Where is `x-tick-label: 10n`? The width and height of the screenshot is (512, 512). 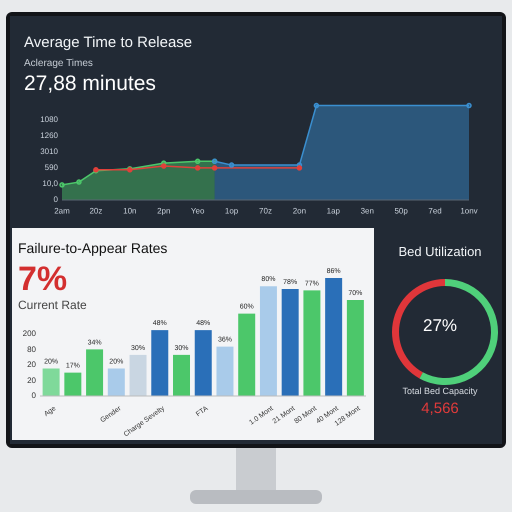 x-tick-label: 10n is located at coordinates (130, 211).